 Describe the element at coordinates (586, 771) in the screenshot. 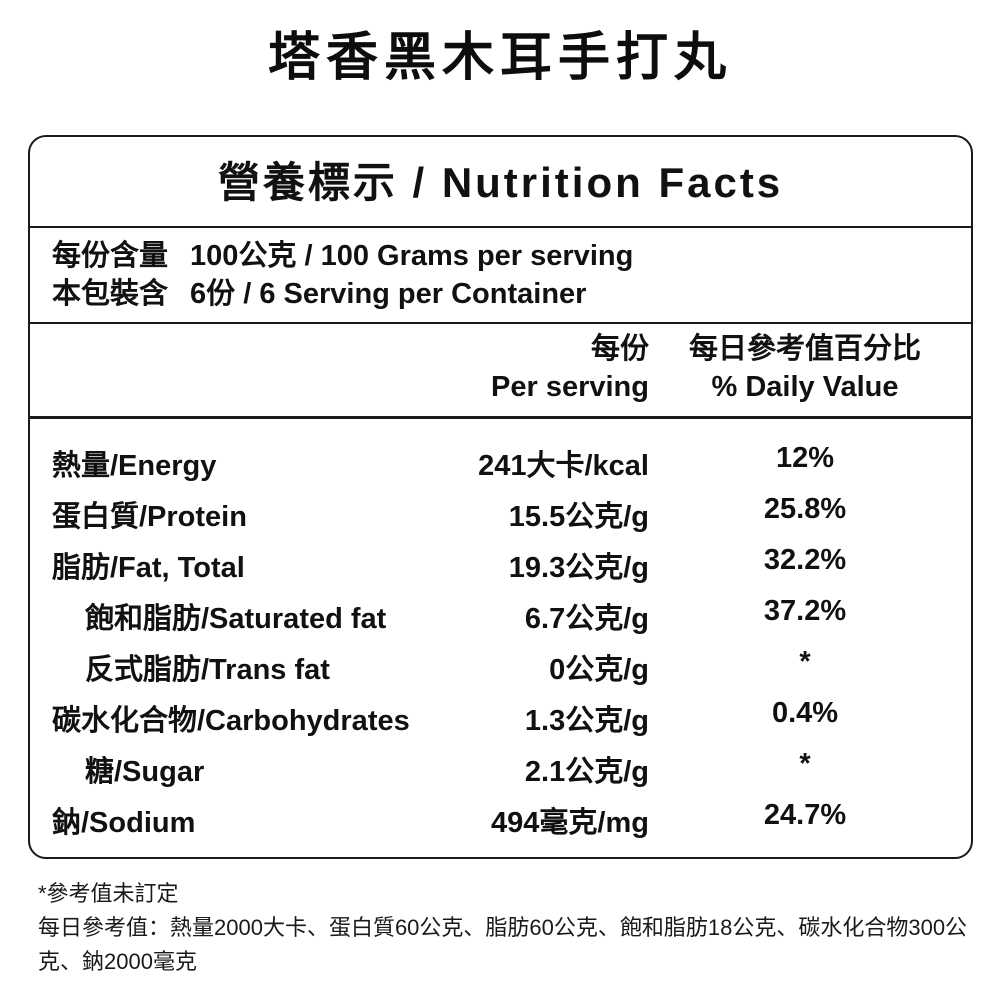

I see `nutrient-amount: 2.1公克/g` at that location.